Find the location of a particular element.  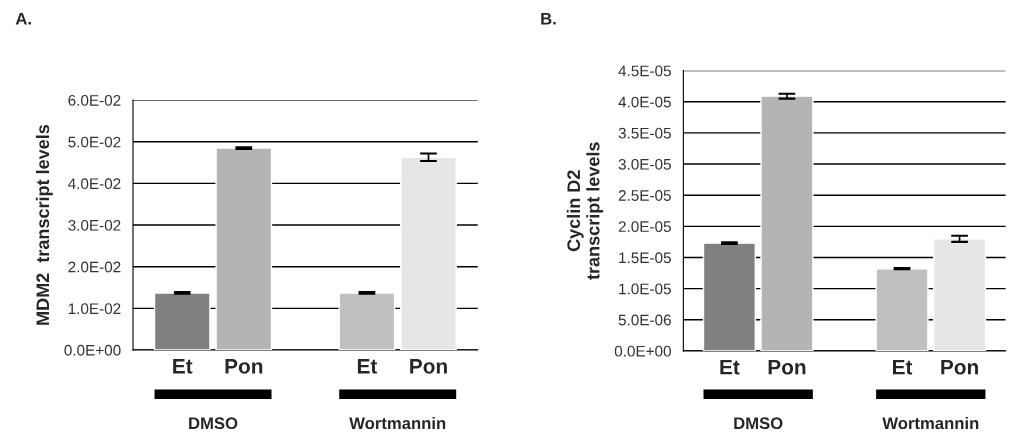

text: B. is located at coordinates (548, 18).